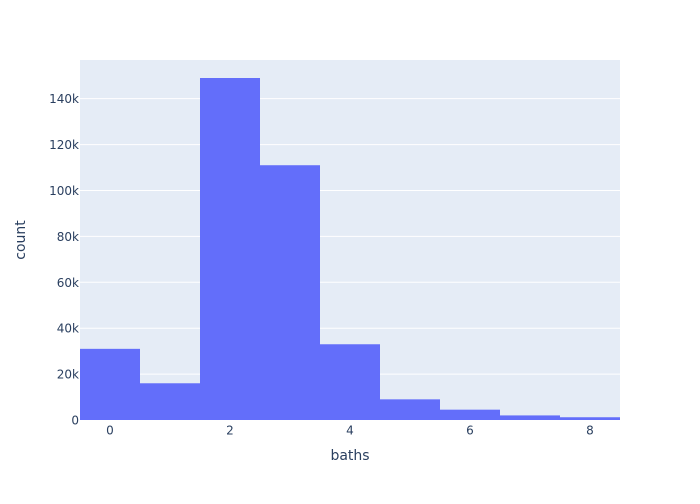  Describe the element at coordinates (470, 431) in the screenshot. I see `x-tick-label-3: 6` at that location.